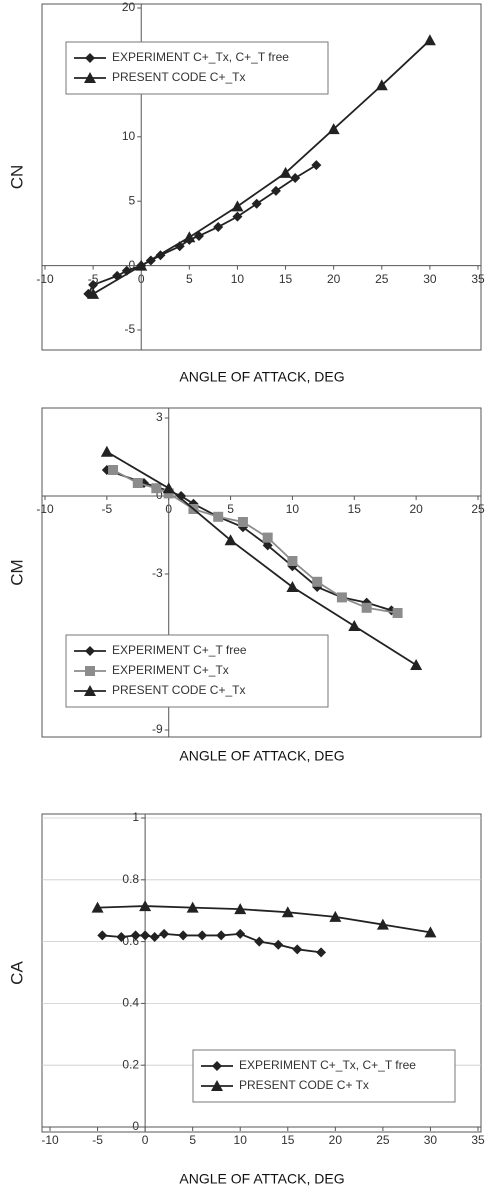  What do you see at coordinates (16, 177) in the screenshot?
I see `y-axis-label: CN` at bounding box center [16, 177].